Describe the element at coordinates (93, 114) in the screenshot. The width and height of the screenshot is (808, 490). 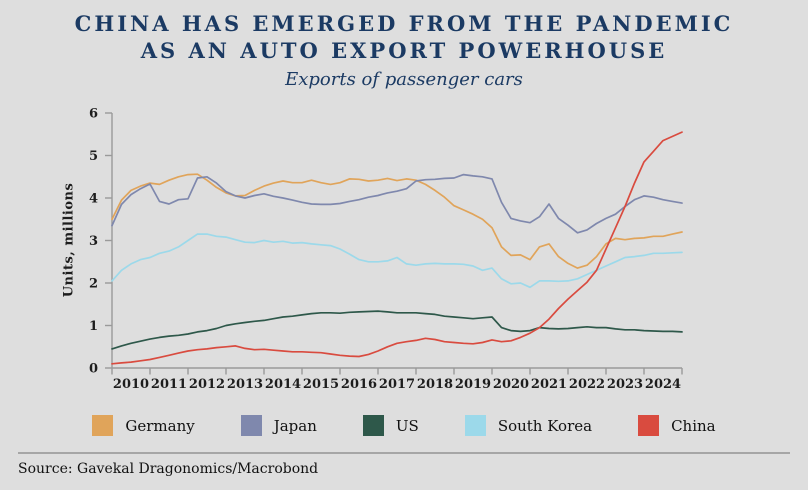
I see `y-tick-label: 6` at that location.